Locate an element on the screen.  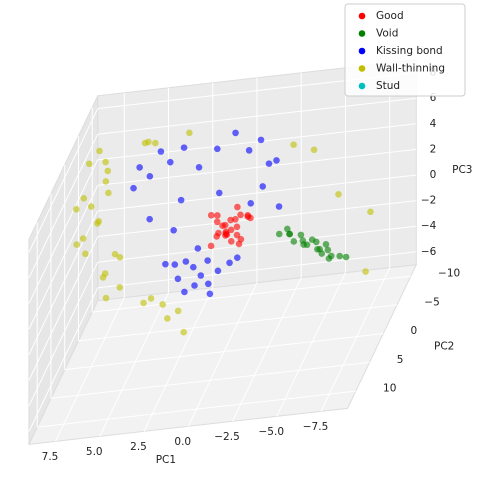
y-axis-label: PC2 is located at coordinates (444, 346).